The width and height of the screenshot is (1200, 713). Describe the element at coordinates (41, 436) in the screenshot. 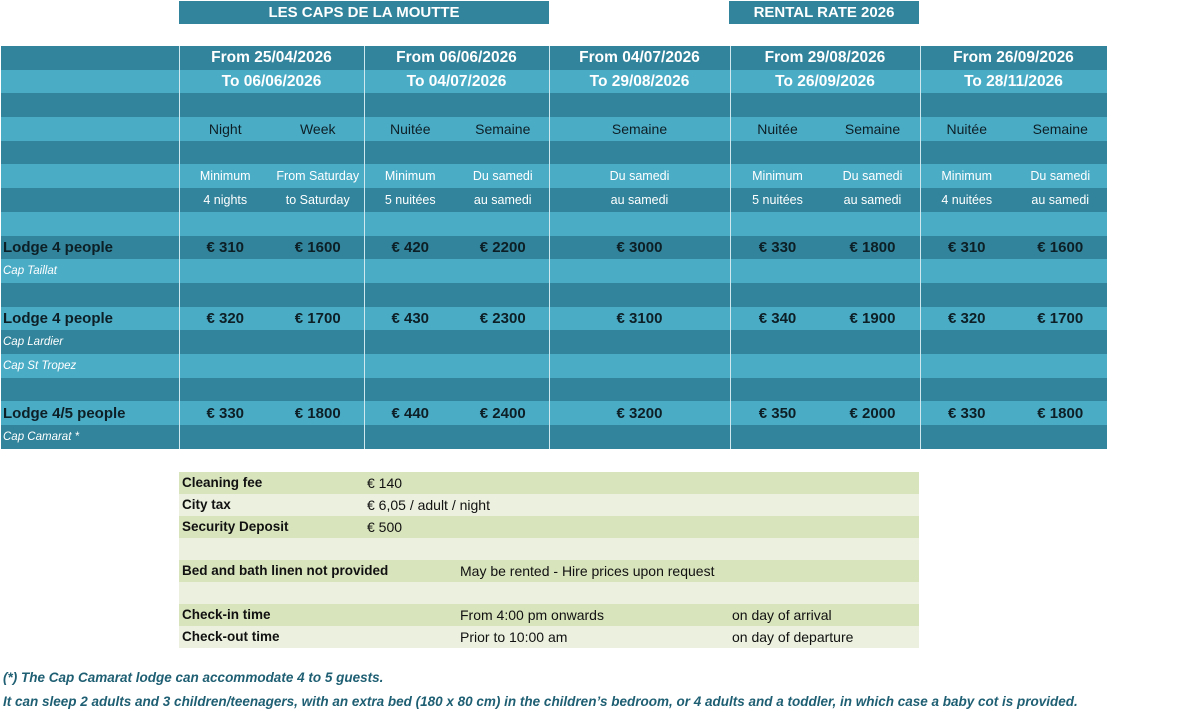

I see `lodge-location: Cap Camarat *` at that location.